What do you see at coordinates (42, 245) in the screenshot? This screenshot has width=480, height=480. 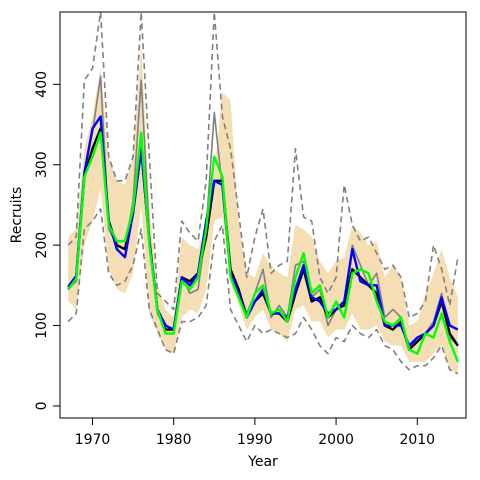 I see `y-tick-label: 200` at bounding box center [42, 245].